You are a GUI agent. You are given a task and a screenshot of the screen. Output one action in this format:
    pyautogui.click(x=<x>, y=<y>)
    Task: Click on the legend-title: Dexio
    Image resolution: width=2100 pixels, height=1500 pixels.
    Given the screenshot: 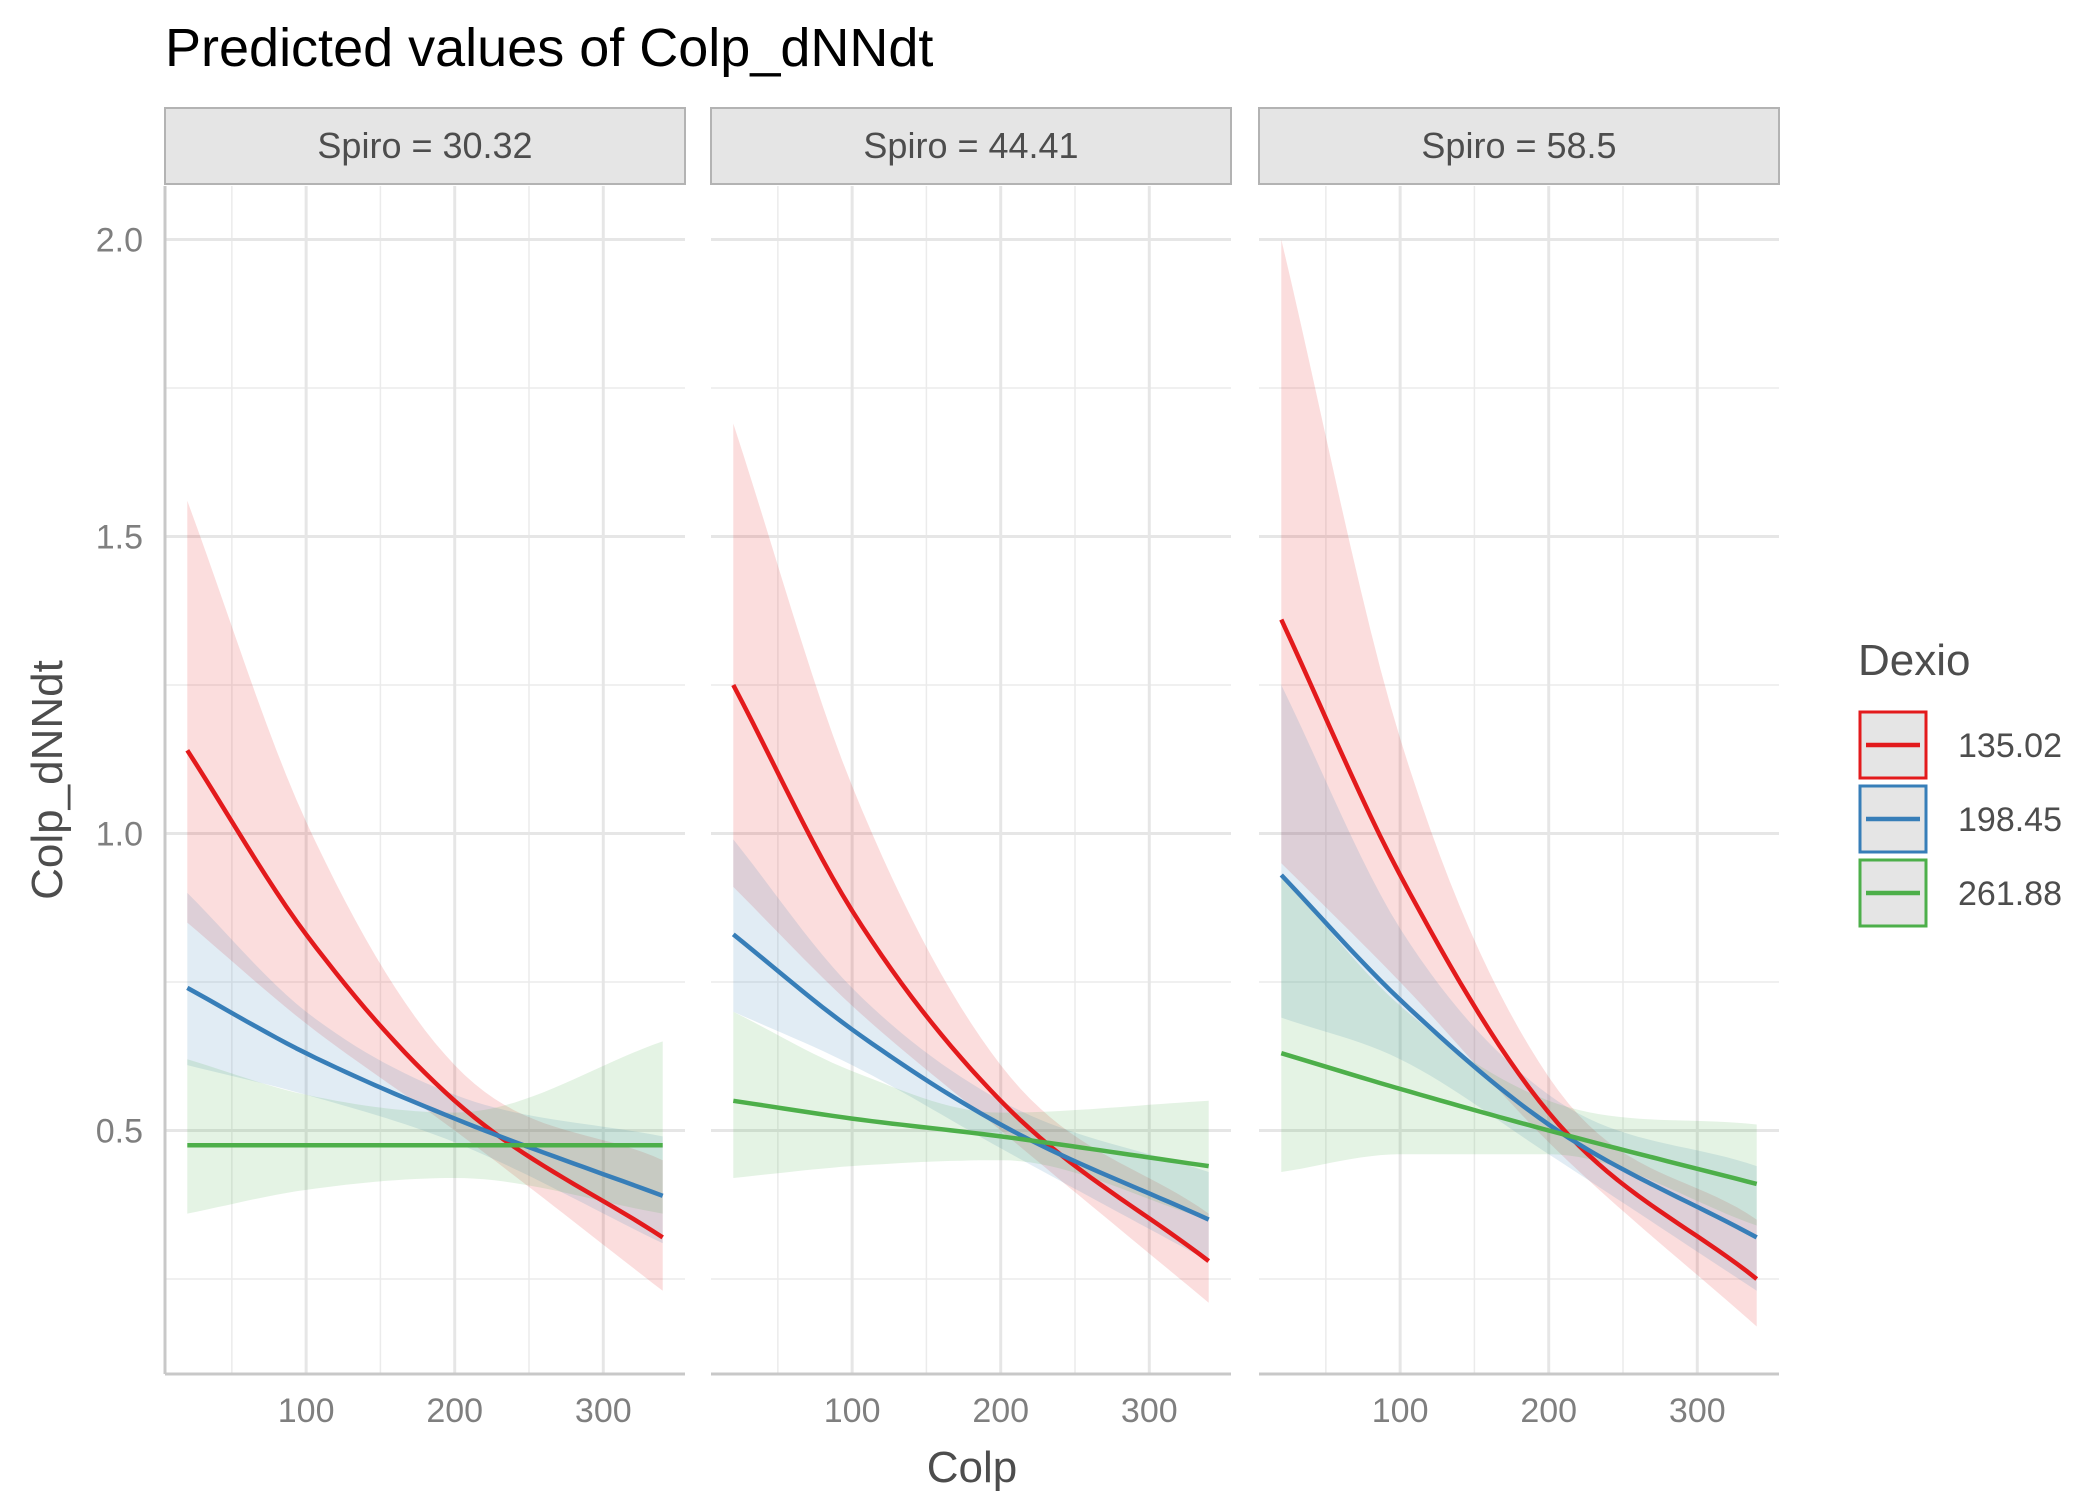 What is the action you would take?
    pyautogui.click(x=1914, y=660)
    